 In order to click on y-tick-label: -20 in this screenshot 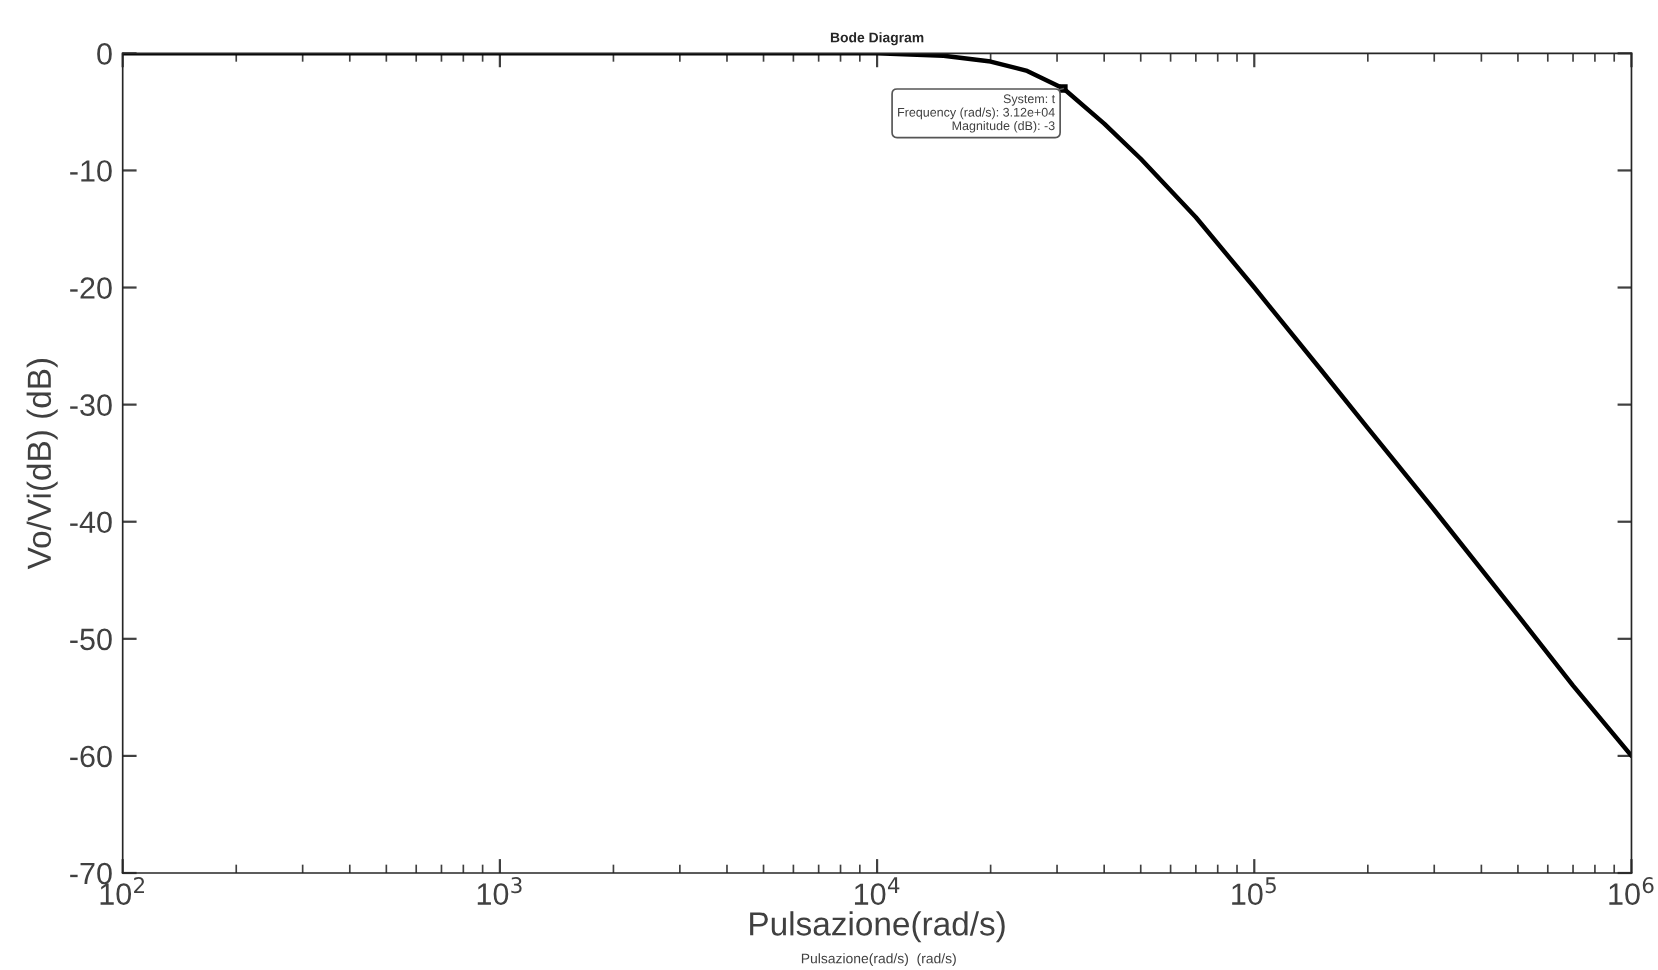, I will do `click(91, 288)`.